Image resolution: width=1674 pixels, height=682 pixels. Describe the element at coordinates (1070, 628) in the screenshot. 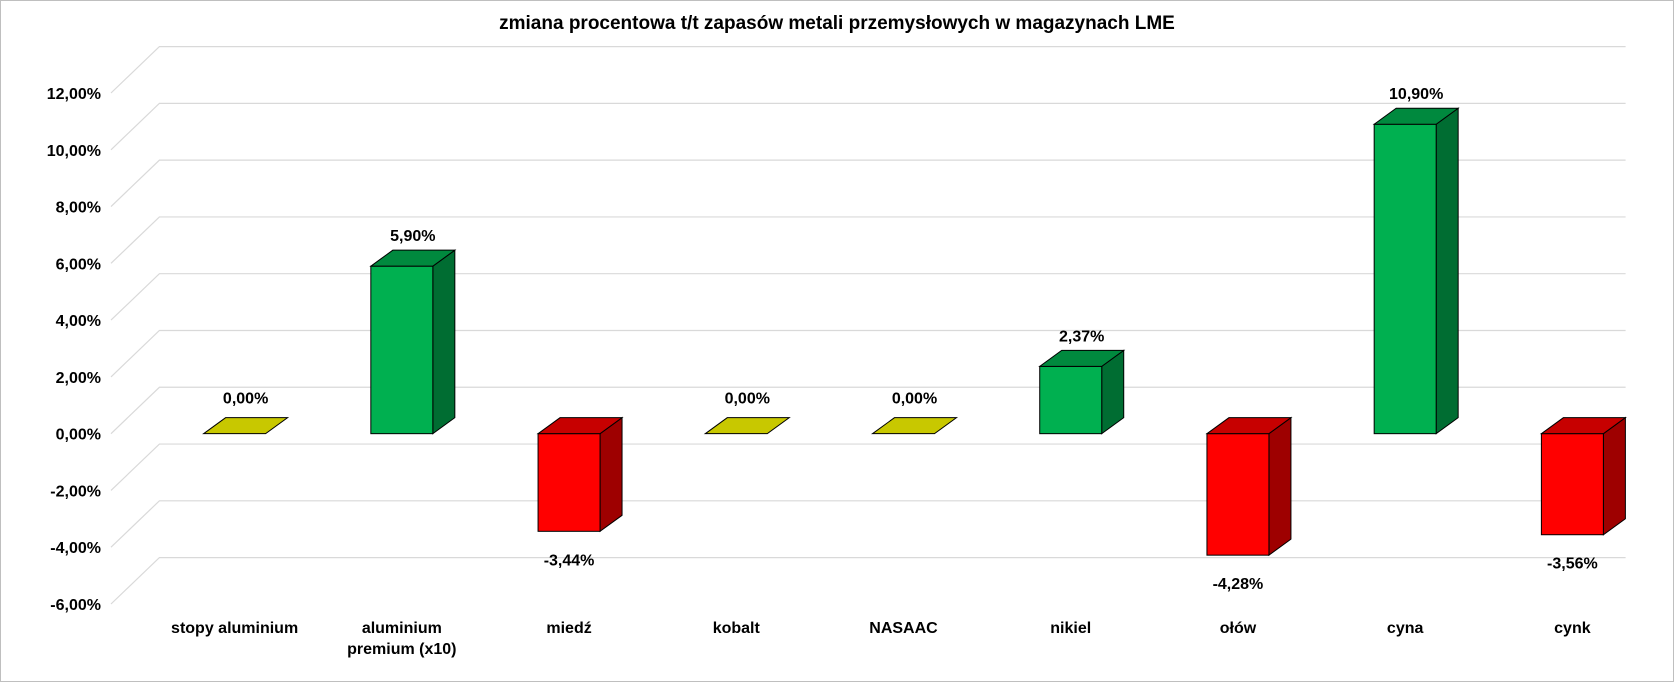

I see `x-category-label: nikiel` at that location.